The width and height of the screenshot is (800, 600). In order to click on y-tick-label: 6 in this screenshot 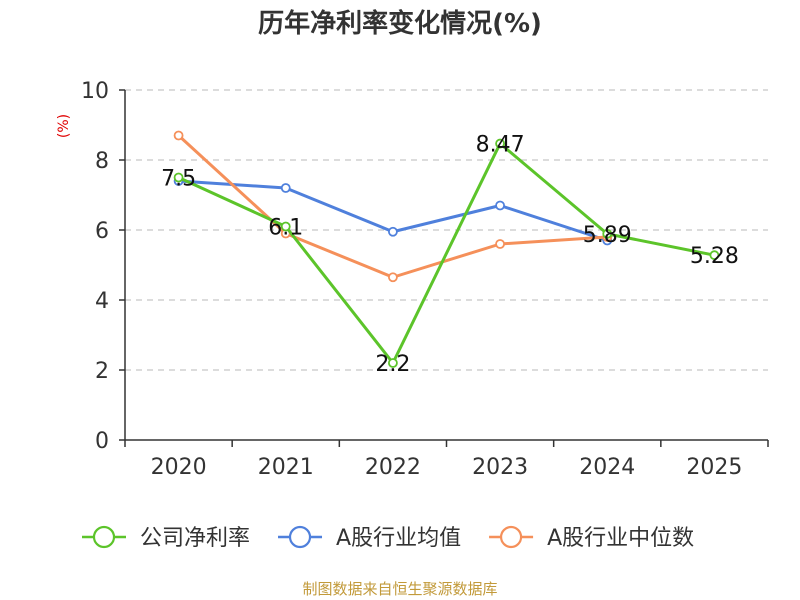, I will do `click(102, 231)`.